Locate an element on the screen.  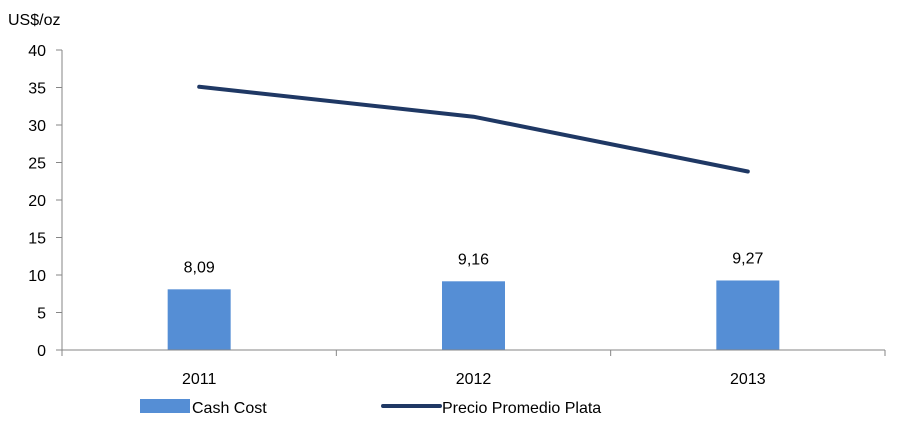
legend-label-cash-cost: Cash Cost is located at coordinates (229, 408).